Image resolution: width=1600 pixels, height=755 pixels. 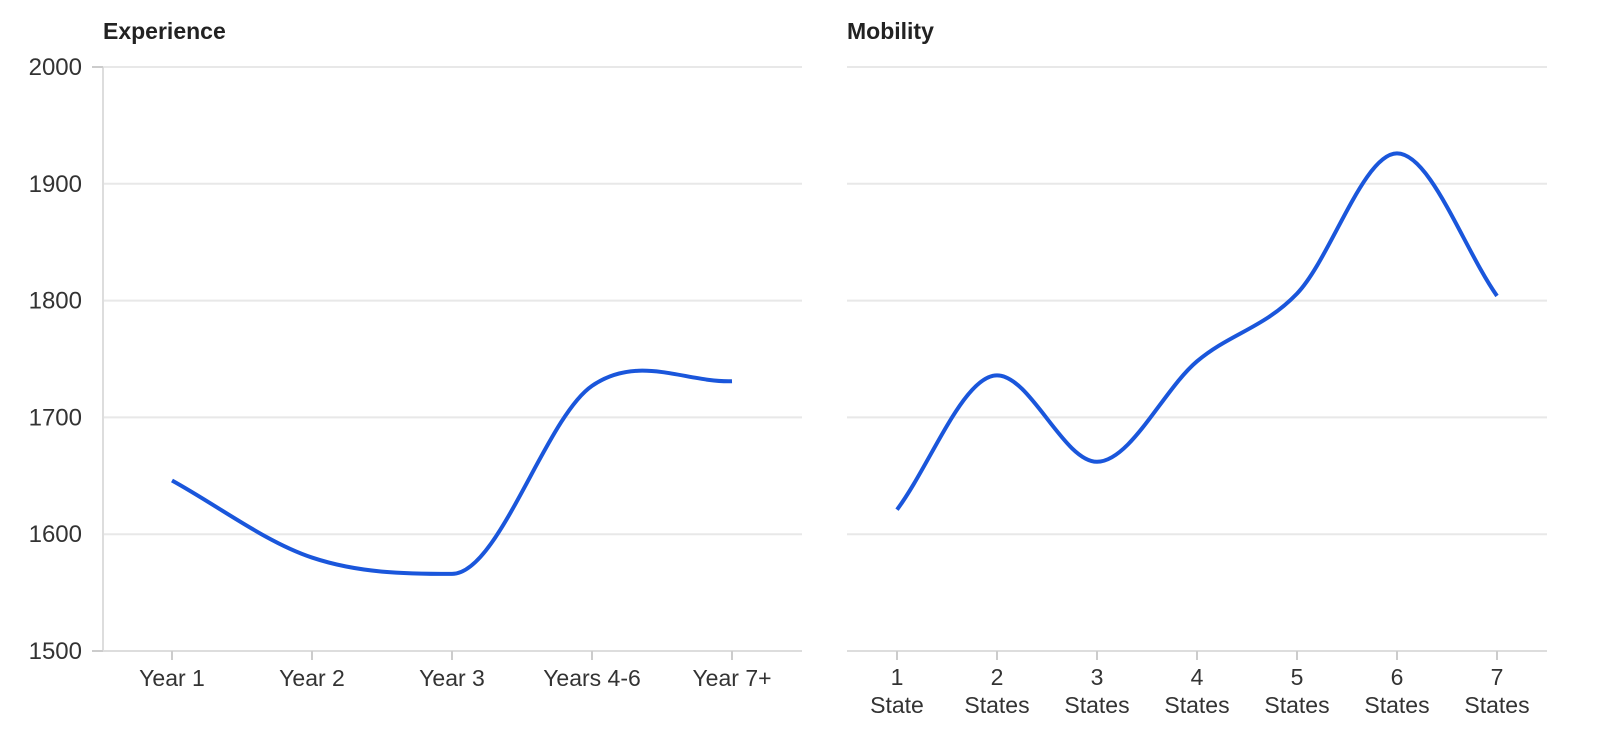 I want to click on experience-x-tick-label: Years 4-6, so click(x=592, y=678).